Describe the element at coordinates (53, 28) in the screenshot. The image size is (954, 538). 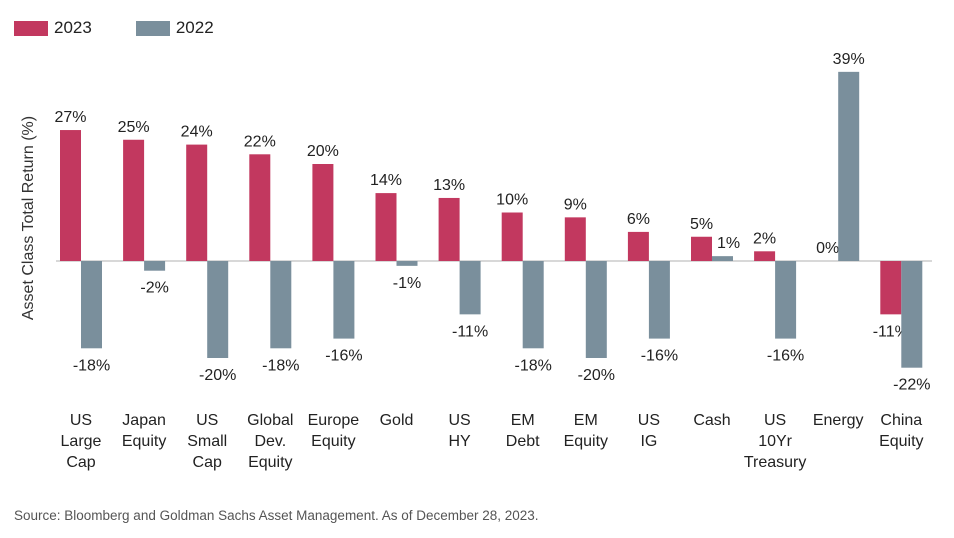
I see `legend-item-2023: 2023` at that location.